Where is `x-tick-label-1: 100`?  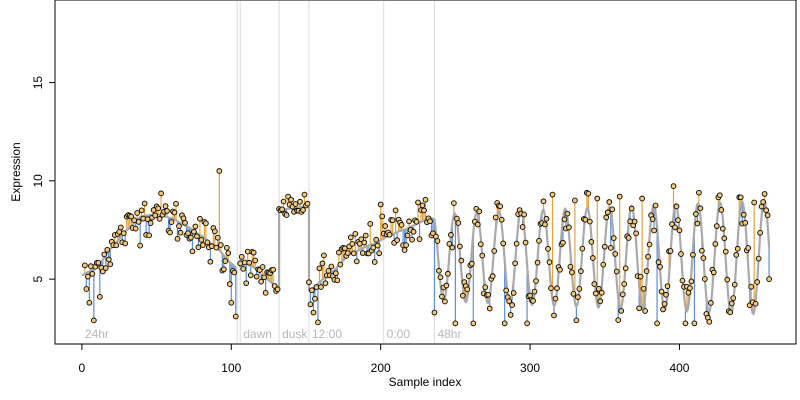 x-tick-label-1: 100 is located at coordinates (231, 368).